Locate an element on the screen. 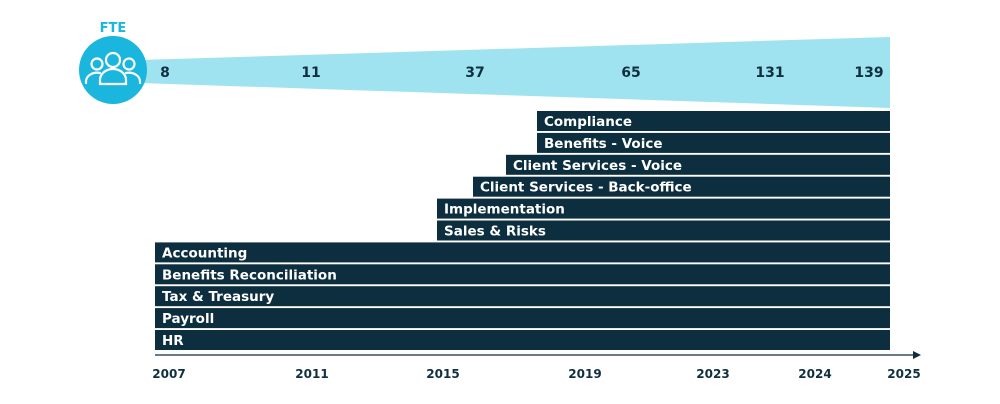  fte-value: 131 is located at coordinates (769, 73).